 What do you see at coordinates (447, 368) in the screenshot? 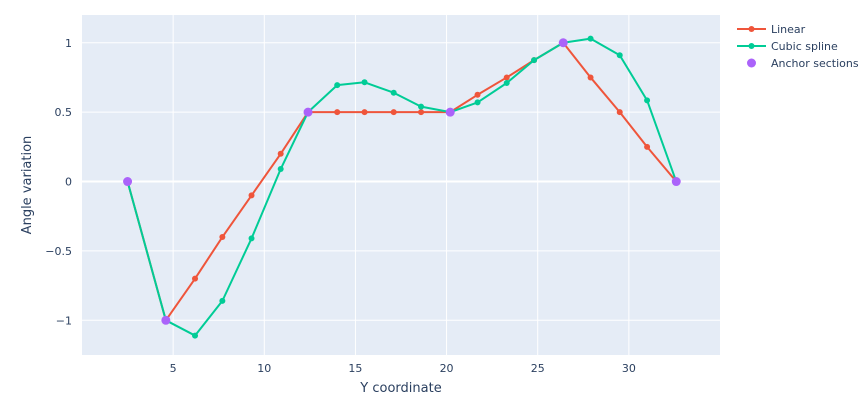
I see `x-tick-label: 20` at bounding box center [447, 368].